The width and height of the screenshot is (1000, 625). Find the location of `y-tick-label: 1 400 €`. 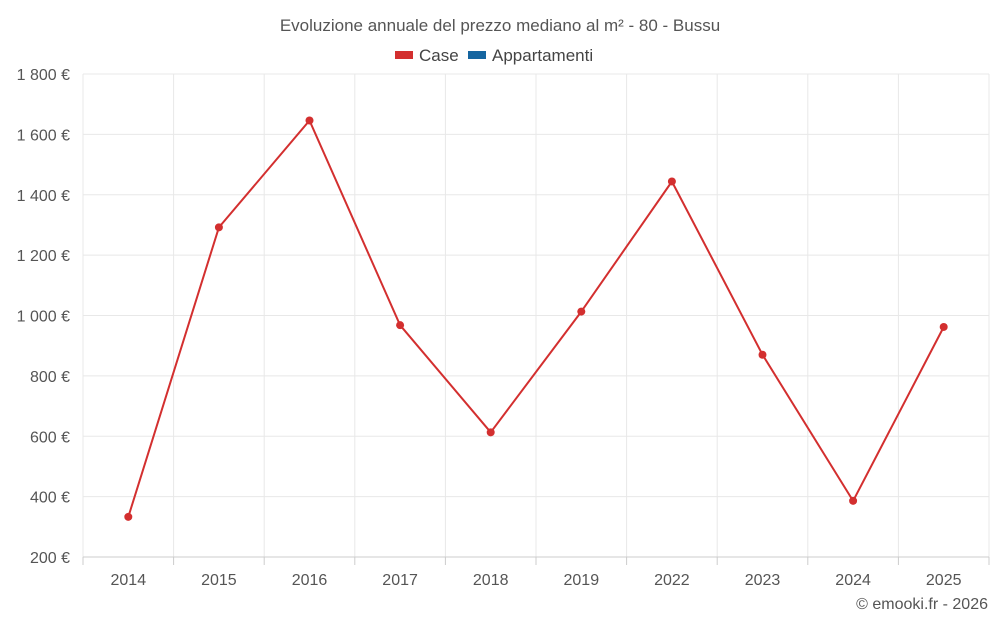

y-tick-label: 1 400 € is located at coordinates (43, 196).